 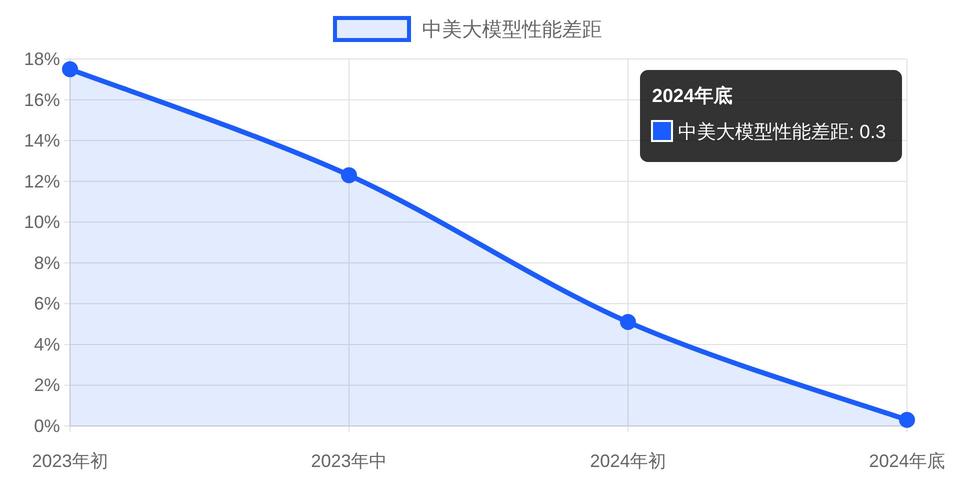 What do you see at coordinates (42, 100) in the screenshot?
I see `y-tick-label: 16%` at bounding box center [42, 100].